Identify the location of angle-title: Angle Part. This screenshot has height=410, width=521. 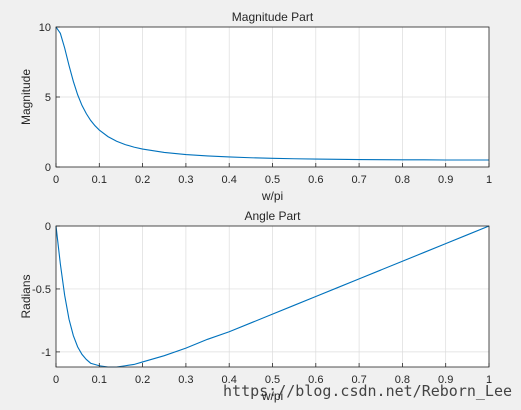
(272, 216).